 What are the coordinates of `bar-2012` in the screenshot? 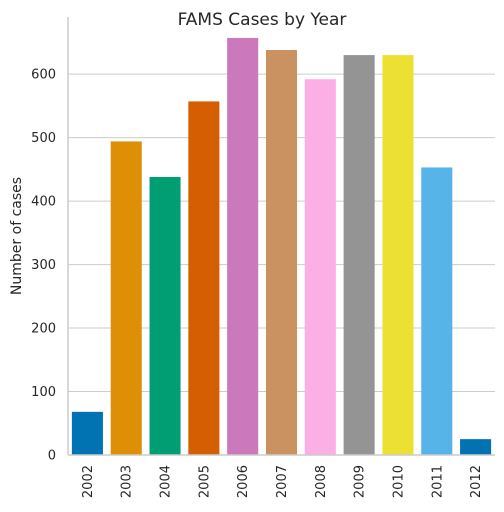 It's located at (476, 447).